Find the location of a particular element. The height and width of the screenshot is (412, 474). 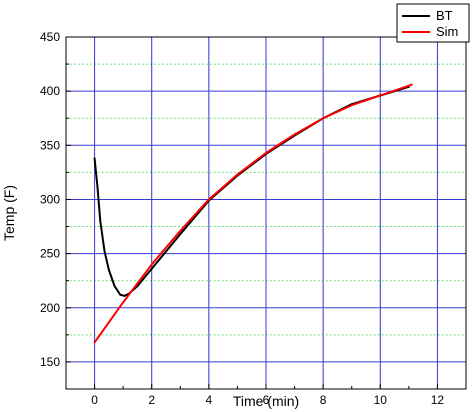

x-tick-label: 2 is located at coordinates (151, 400).